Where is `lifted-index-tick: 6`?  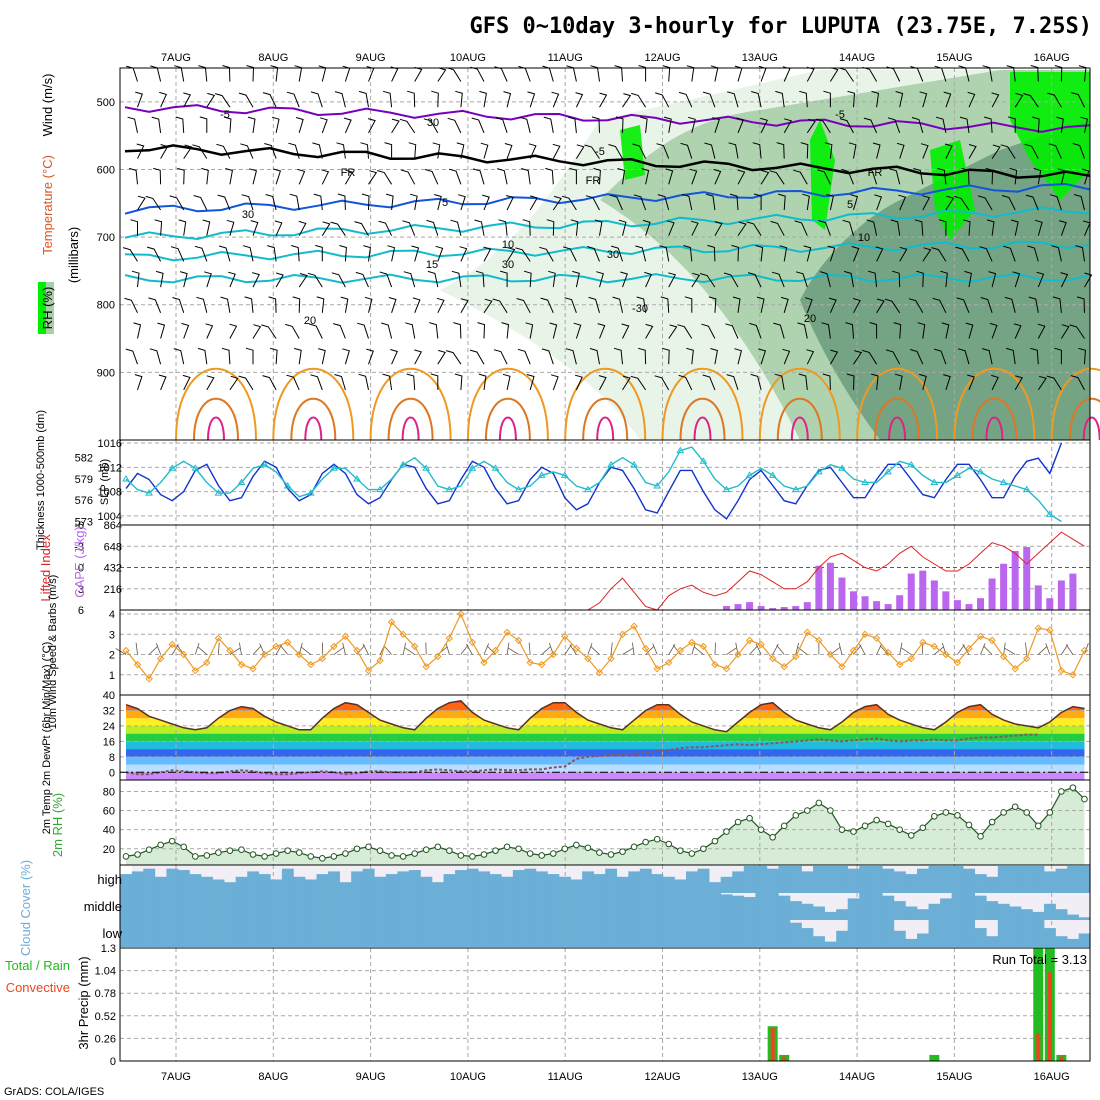 lifted-index-tick: 6 is located at coordinates (81, 611).